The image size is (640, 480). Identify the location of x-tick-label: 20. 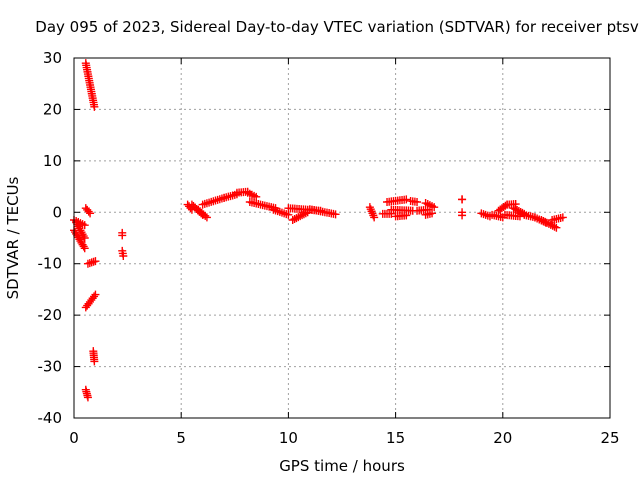
(502, 438).